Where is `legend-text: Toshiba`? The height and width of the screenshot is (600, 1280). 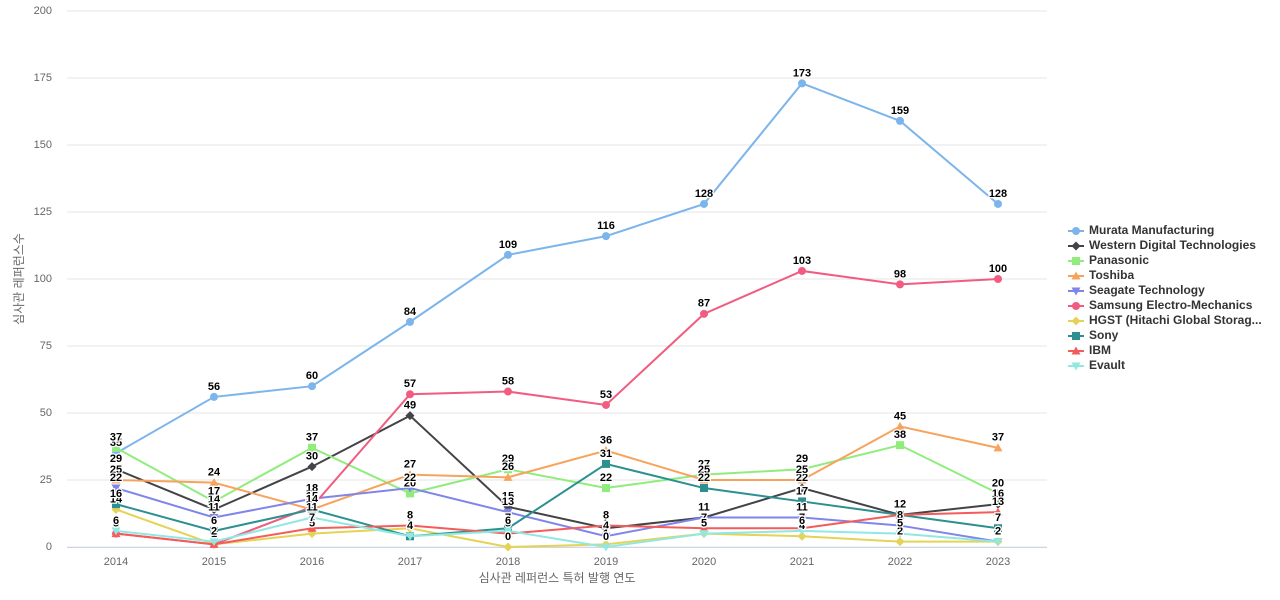 legend-text: Toshiba is located at coordinates (1111, 275).